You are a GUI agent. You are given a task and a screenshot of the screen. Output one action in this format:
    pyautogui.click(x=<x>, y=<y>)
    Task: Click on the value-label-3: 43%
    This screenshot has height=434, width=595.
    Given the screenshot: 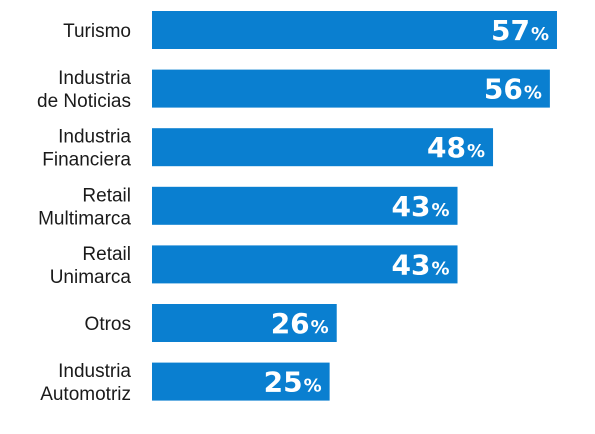 What is the action you would take?
    pyautogui.click(x=420, y=206)
    